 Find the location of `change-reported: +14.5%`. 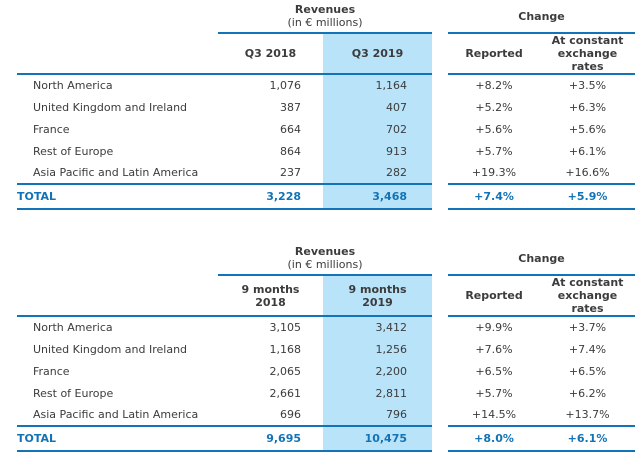

change-reported: +14.5% is located at coordinates (494, 414).